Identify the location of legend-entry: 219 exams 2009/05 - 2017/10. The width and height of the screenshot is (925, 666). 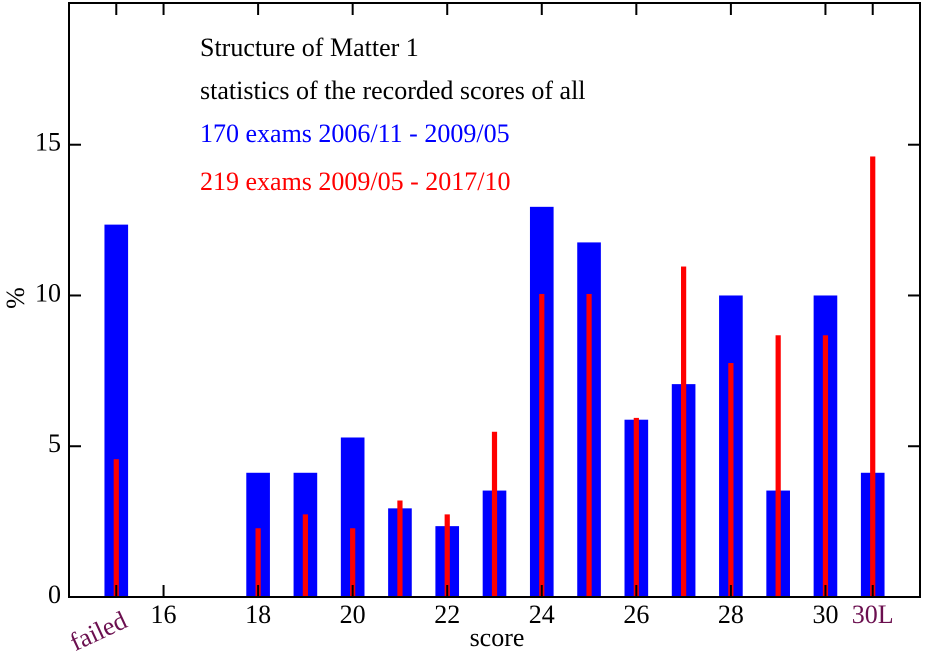
(355, 181).